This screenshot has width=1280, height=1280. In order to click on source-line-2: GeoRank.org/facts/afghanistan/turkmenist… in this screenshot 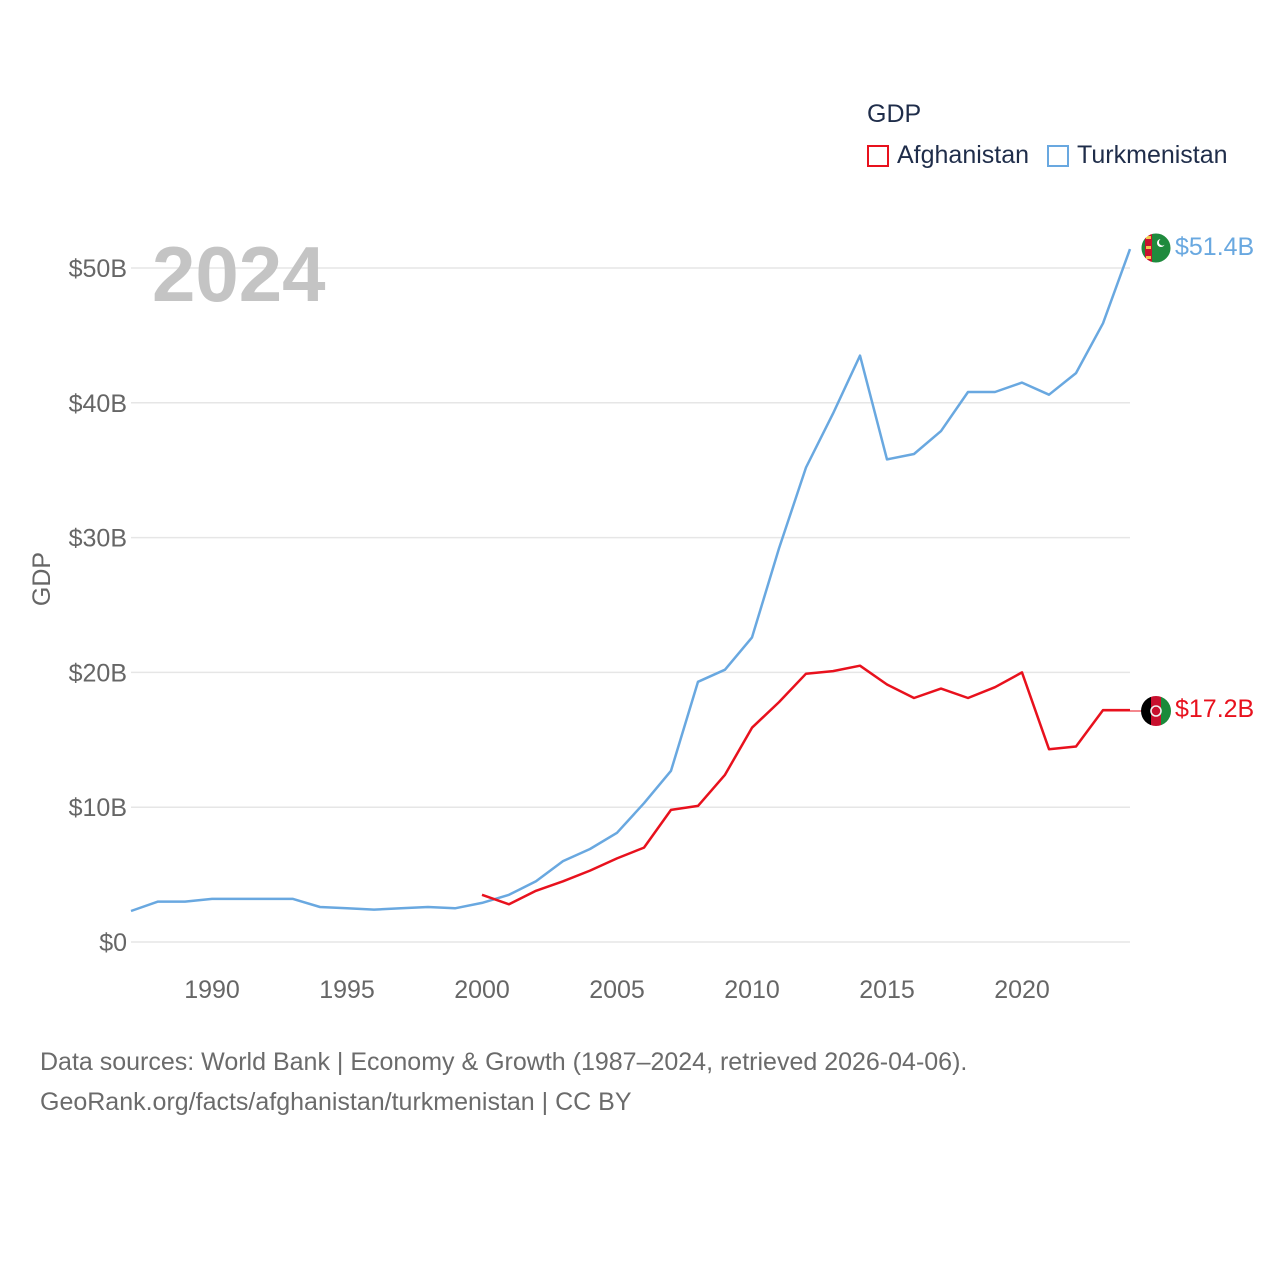, I will do `click(336, 1102)`.